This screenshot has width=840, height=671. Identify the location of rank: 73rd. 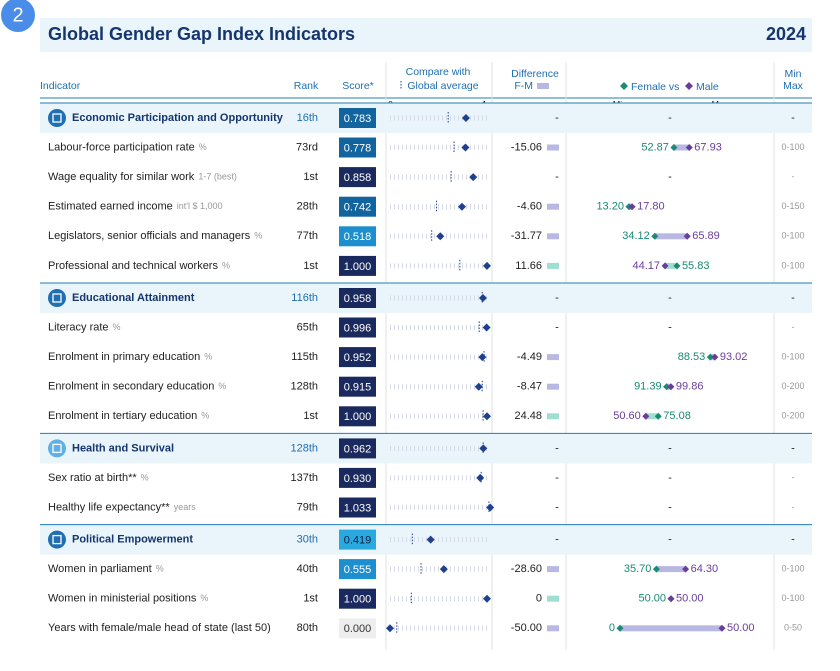
(307, 147).